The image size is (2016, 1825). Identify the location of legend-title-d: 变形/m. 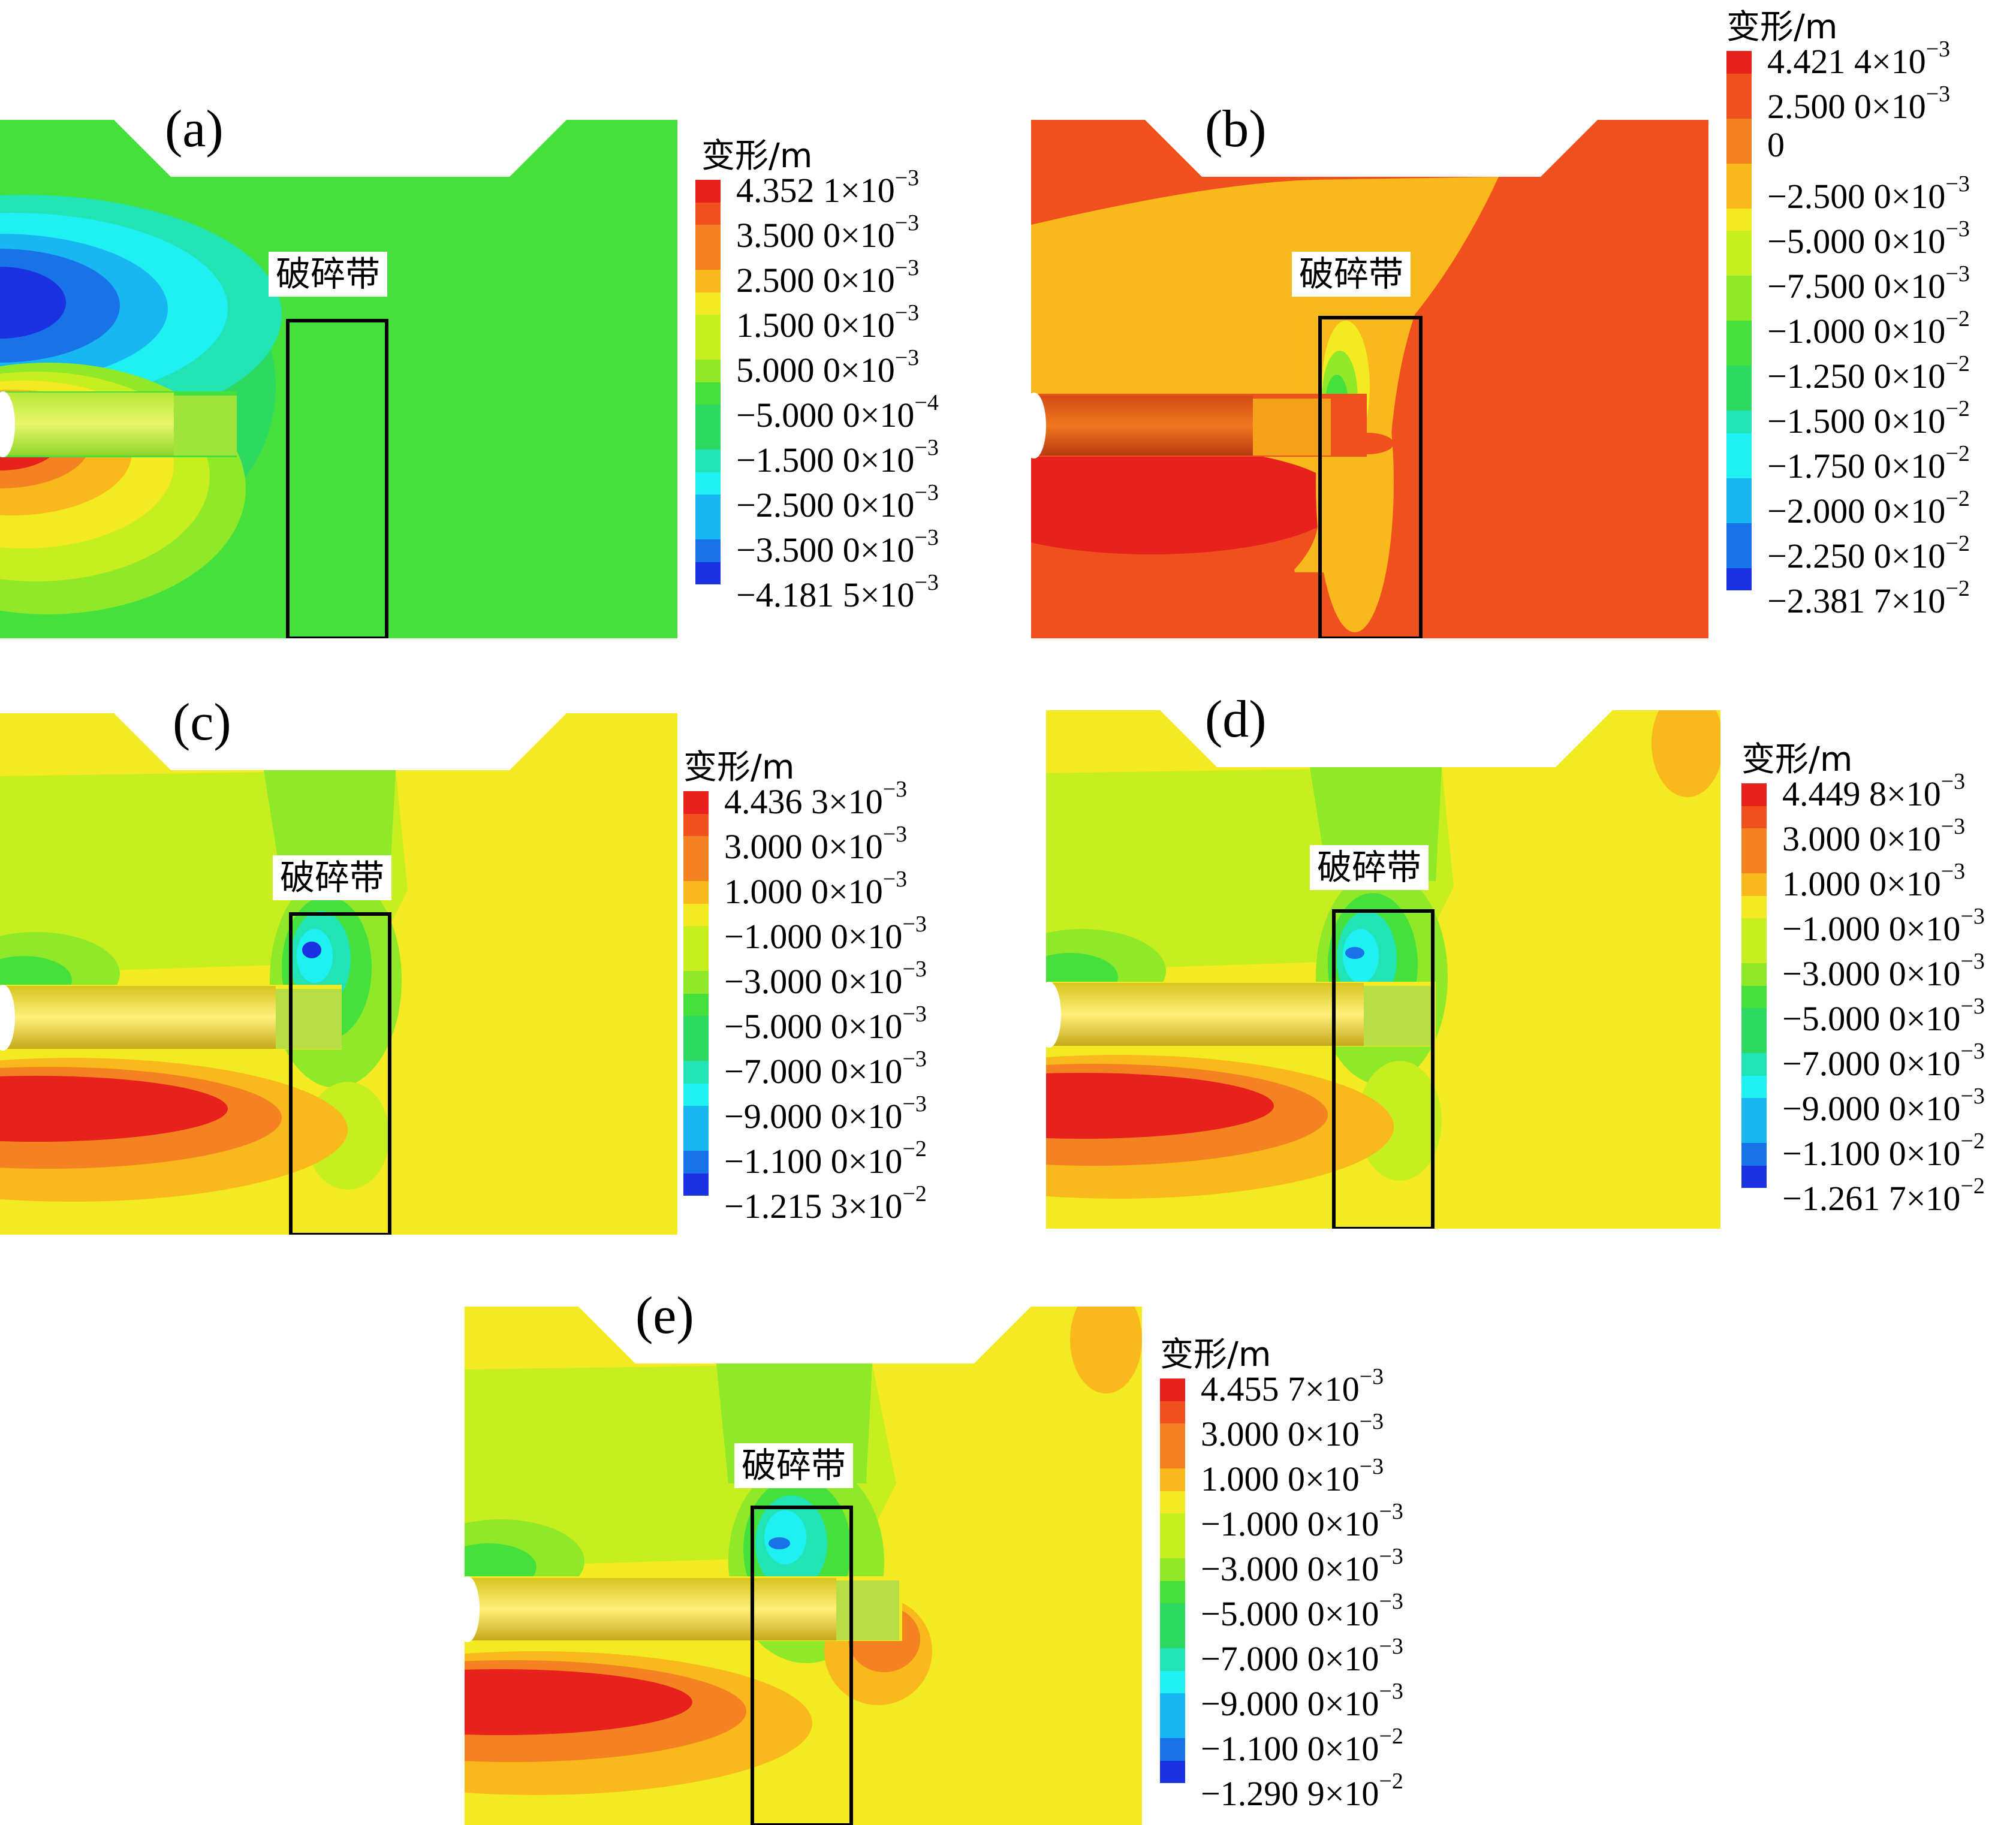
(1797, 759).